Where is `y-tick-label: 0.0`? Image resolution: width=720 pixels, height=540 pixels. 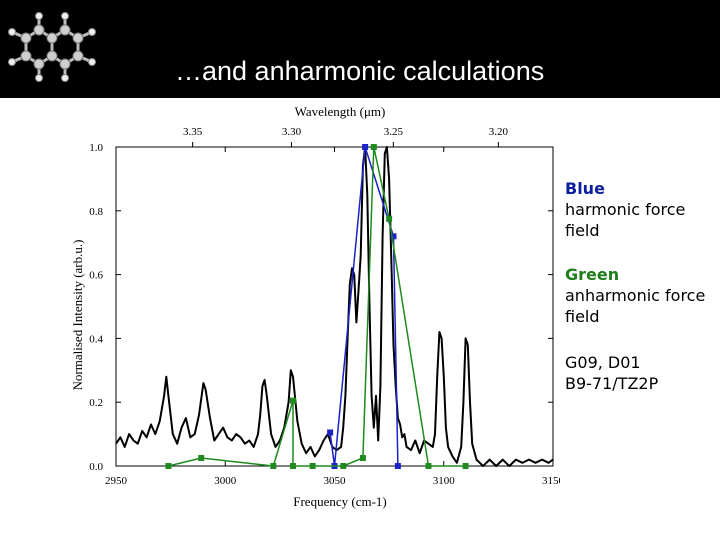 y-tick-label: 0.0 is located at coordinates (96, 467).